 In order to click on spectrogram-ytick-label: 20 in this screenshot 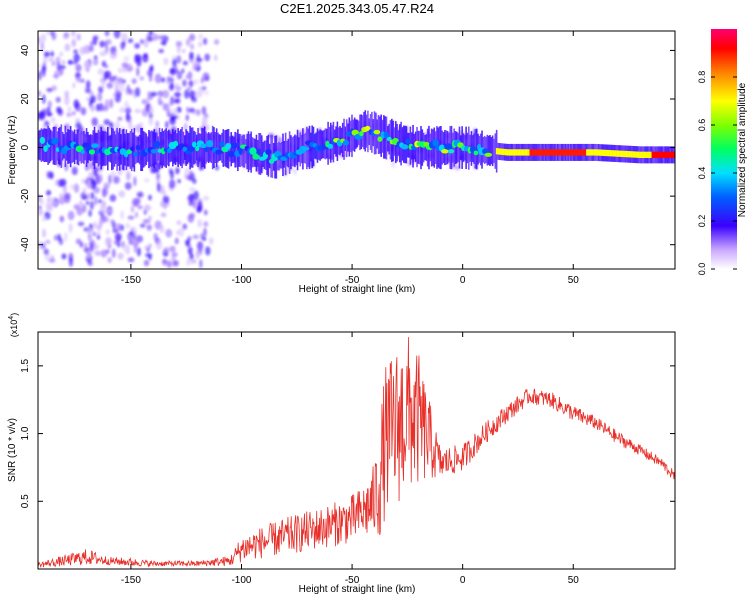, I will do `click(25, 99)`.